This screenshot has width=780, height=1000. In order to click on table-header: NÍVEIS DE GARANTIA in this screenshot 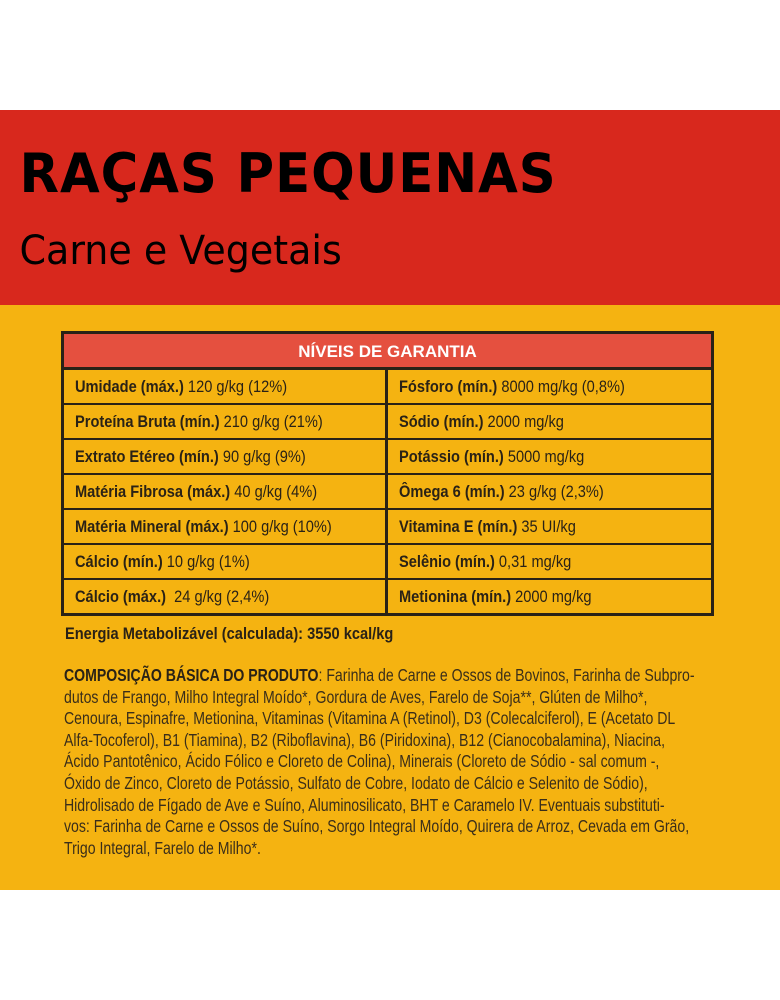, I will do `click(387, 352)`.